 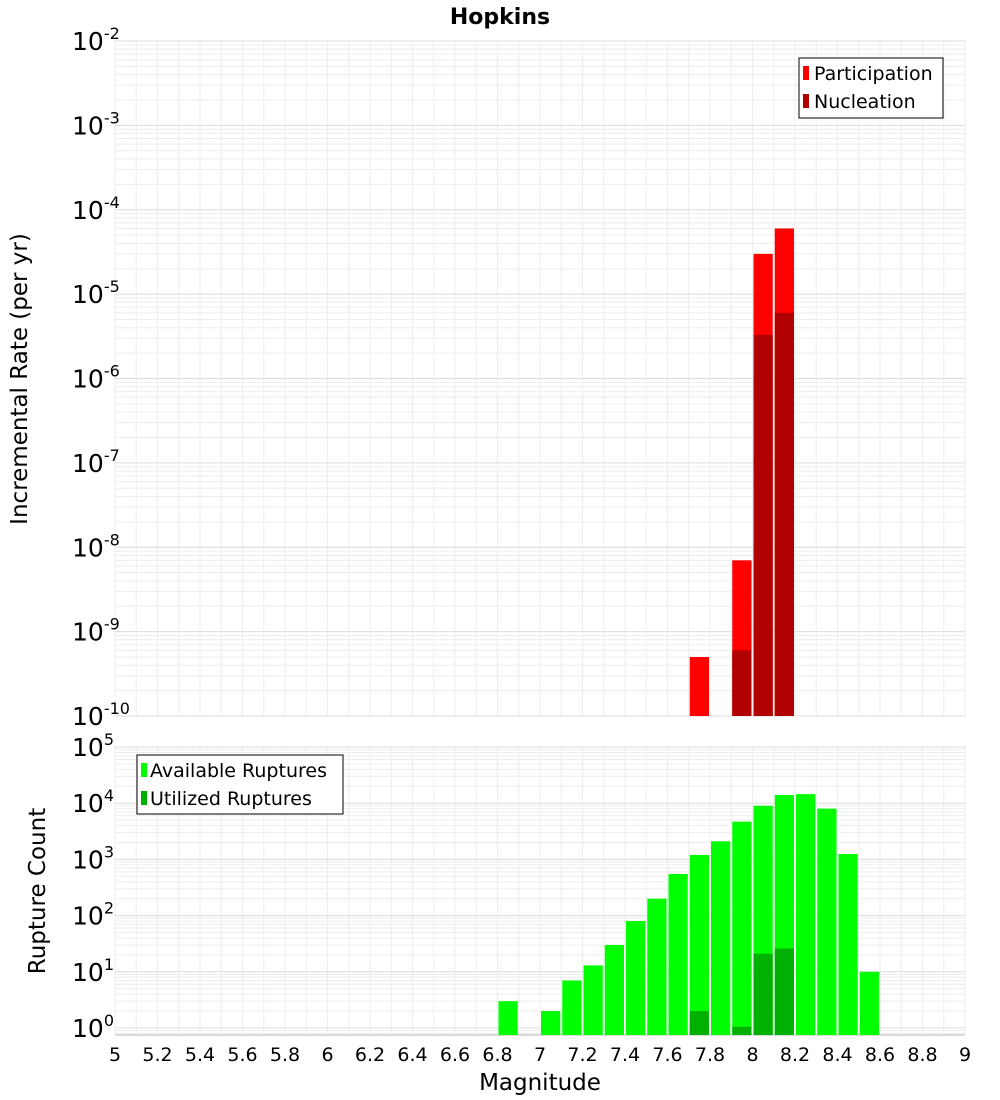 What do you see at coordinates (806, 73) in the screenshot?
I see `participation-legend-swatch` at bounding box center [806, 73].